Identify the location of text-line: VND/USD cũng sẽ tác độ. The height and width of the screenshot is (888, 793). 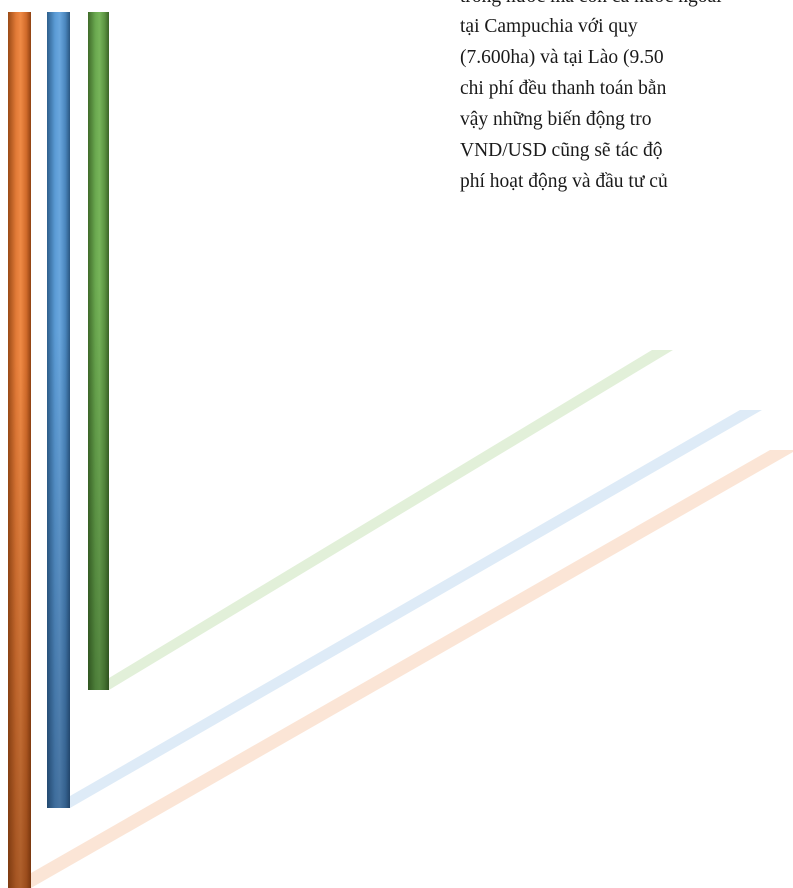
(561, 150).